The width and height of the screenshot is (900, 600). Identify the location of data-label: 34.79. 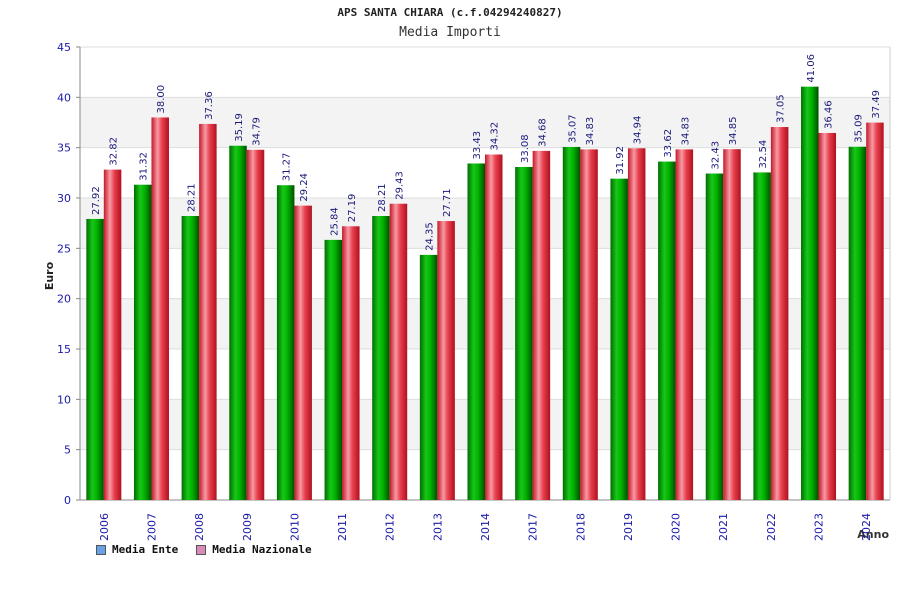
(257, 131).